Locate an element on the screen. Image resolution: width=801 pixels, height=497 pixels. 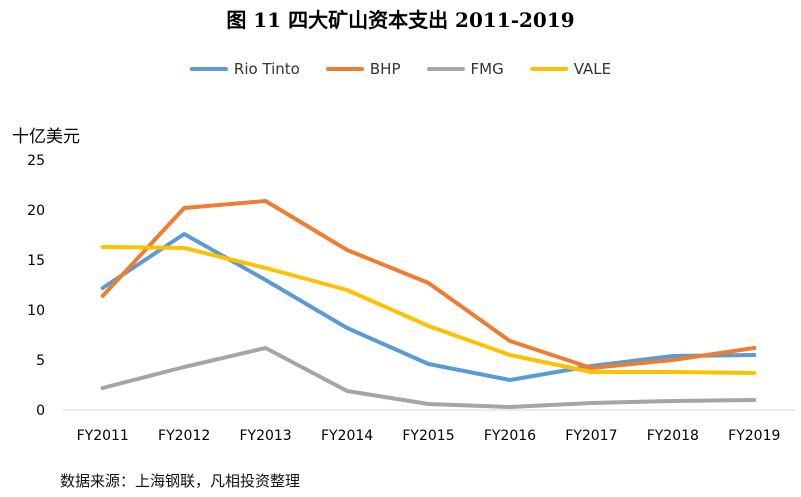
source-note: 数据来源：上海钢联，凡相投资整理 is located at coordinates (180, 481).